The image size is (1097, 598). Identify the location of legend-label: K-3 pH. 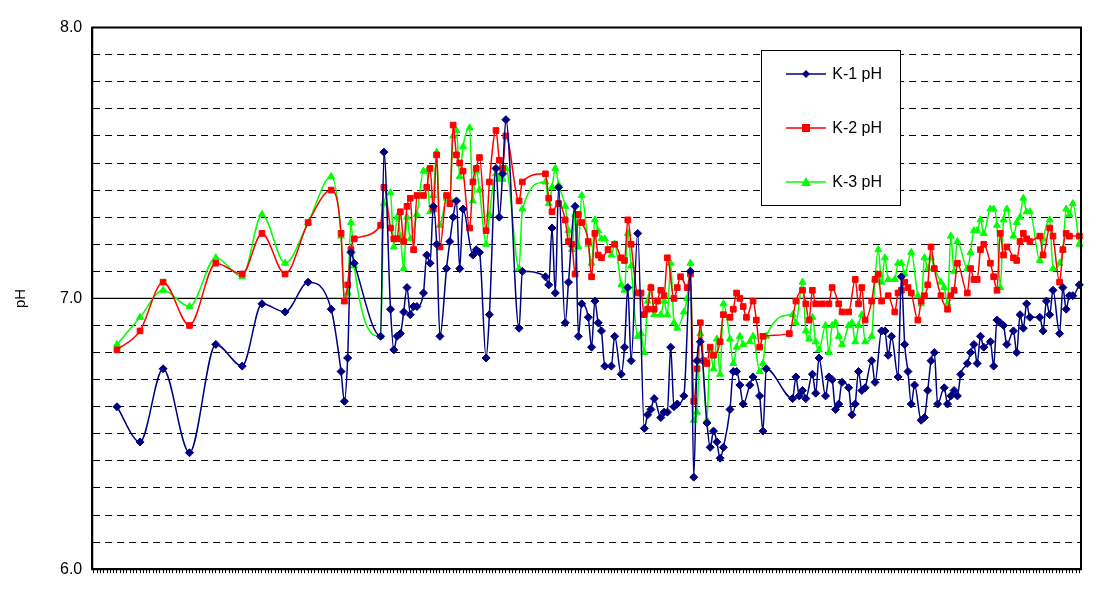
(857, 181).